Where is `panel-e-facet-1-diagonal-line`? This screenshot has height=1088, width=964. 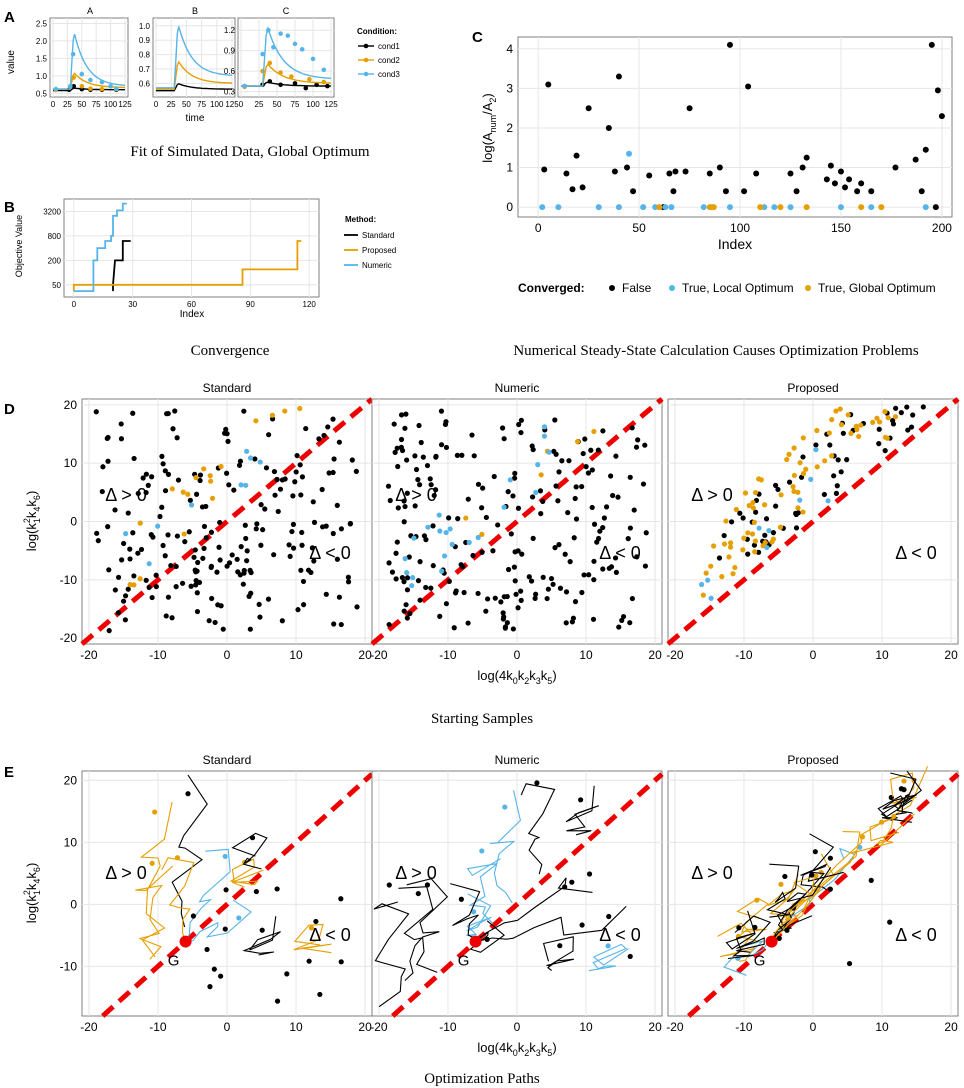
panel-e-facet-1-diagonal-line is located at coordinates (527, 895).